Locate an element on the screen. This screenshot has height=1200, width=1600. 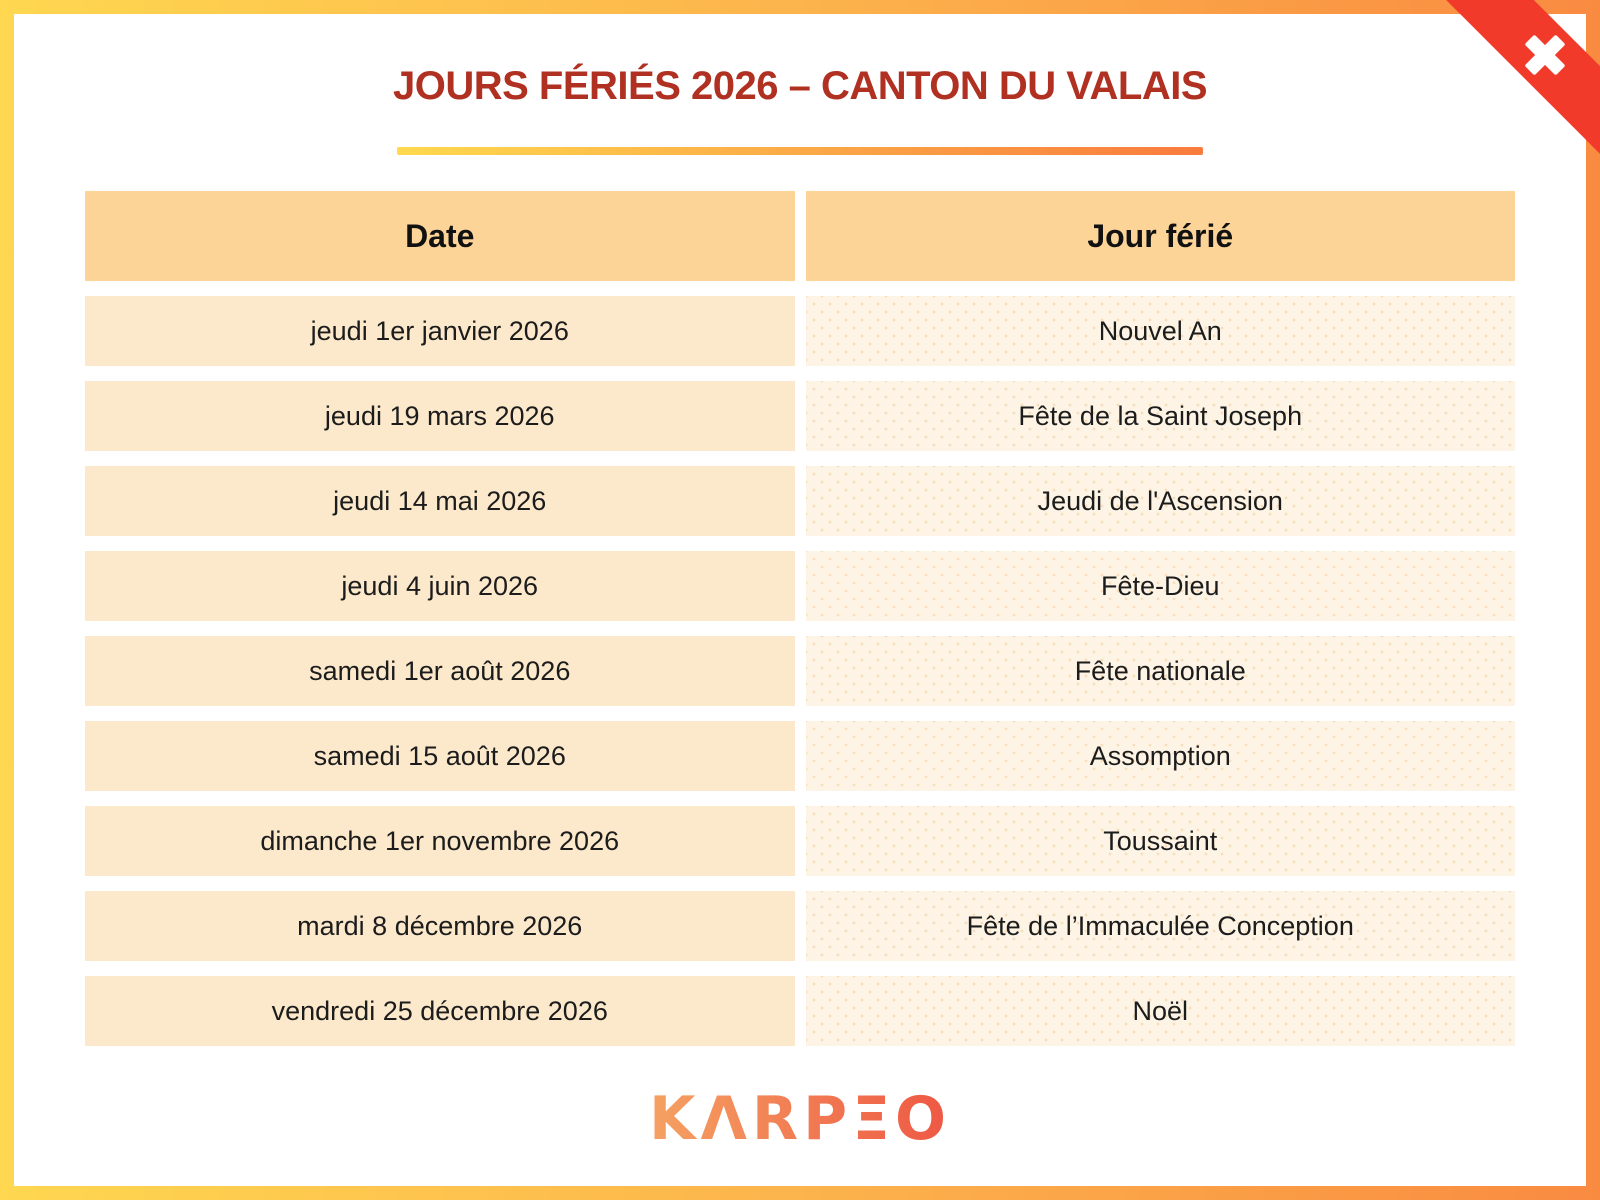
page-title: JOURS FÉRIÉS 2026 – CANTON DU VALAIS is located at coordinates (800, 86).